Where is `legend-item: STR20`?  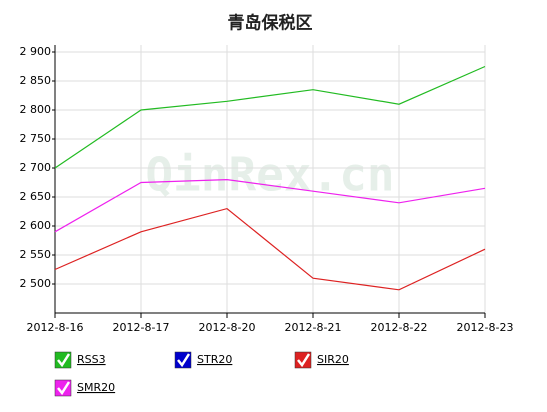
legend-item: STR20 is located at coordinates (203, 360).